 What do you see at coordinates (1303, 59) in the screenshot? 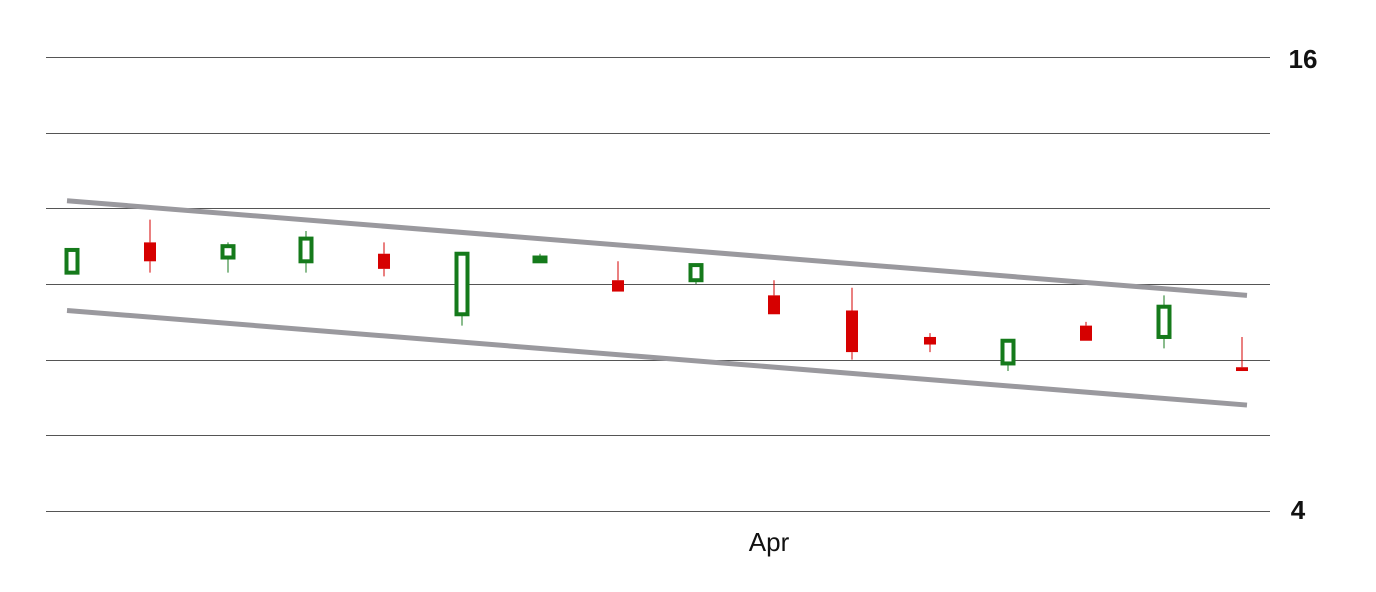
I see `y-tick-label: 16` at bounding box center [1303, 59].